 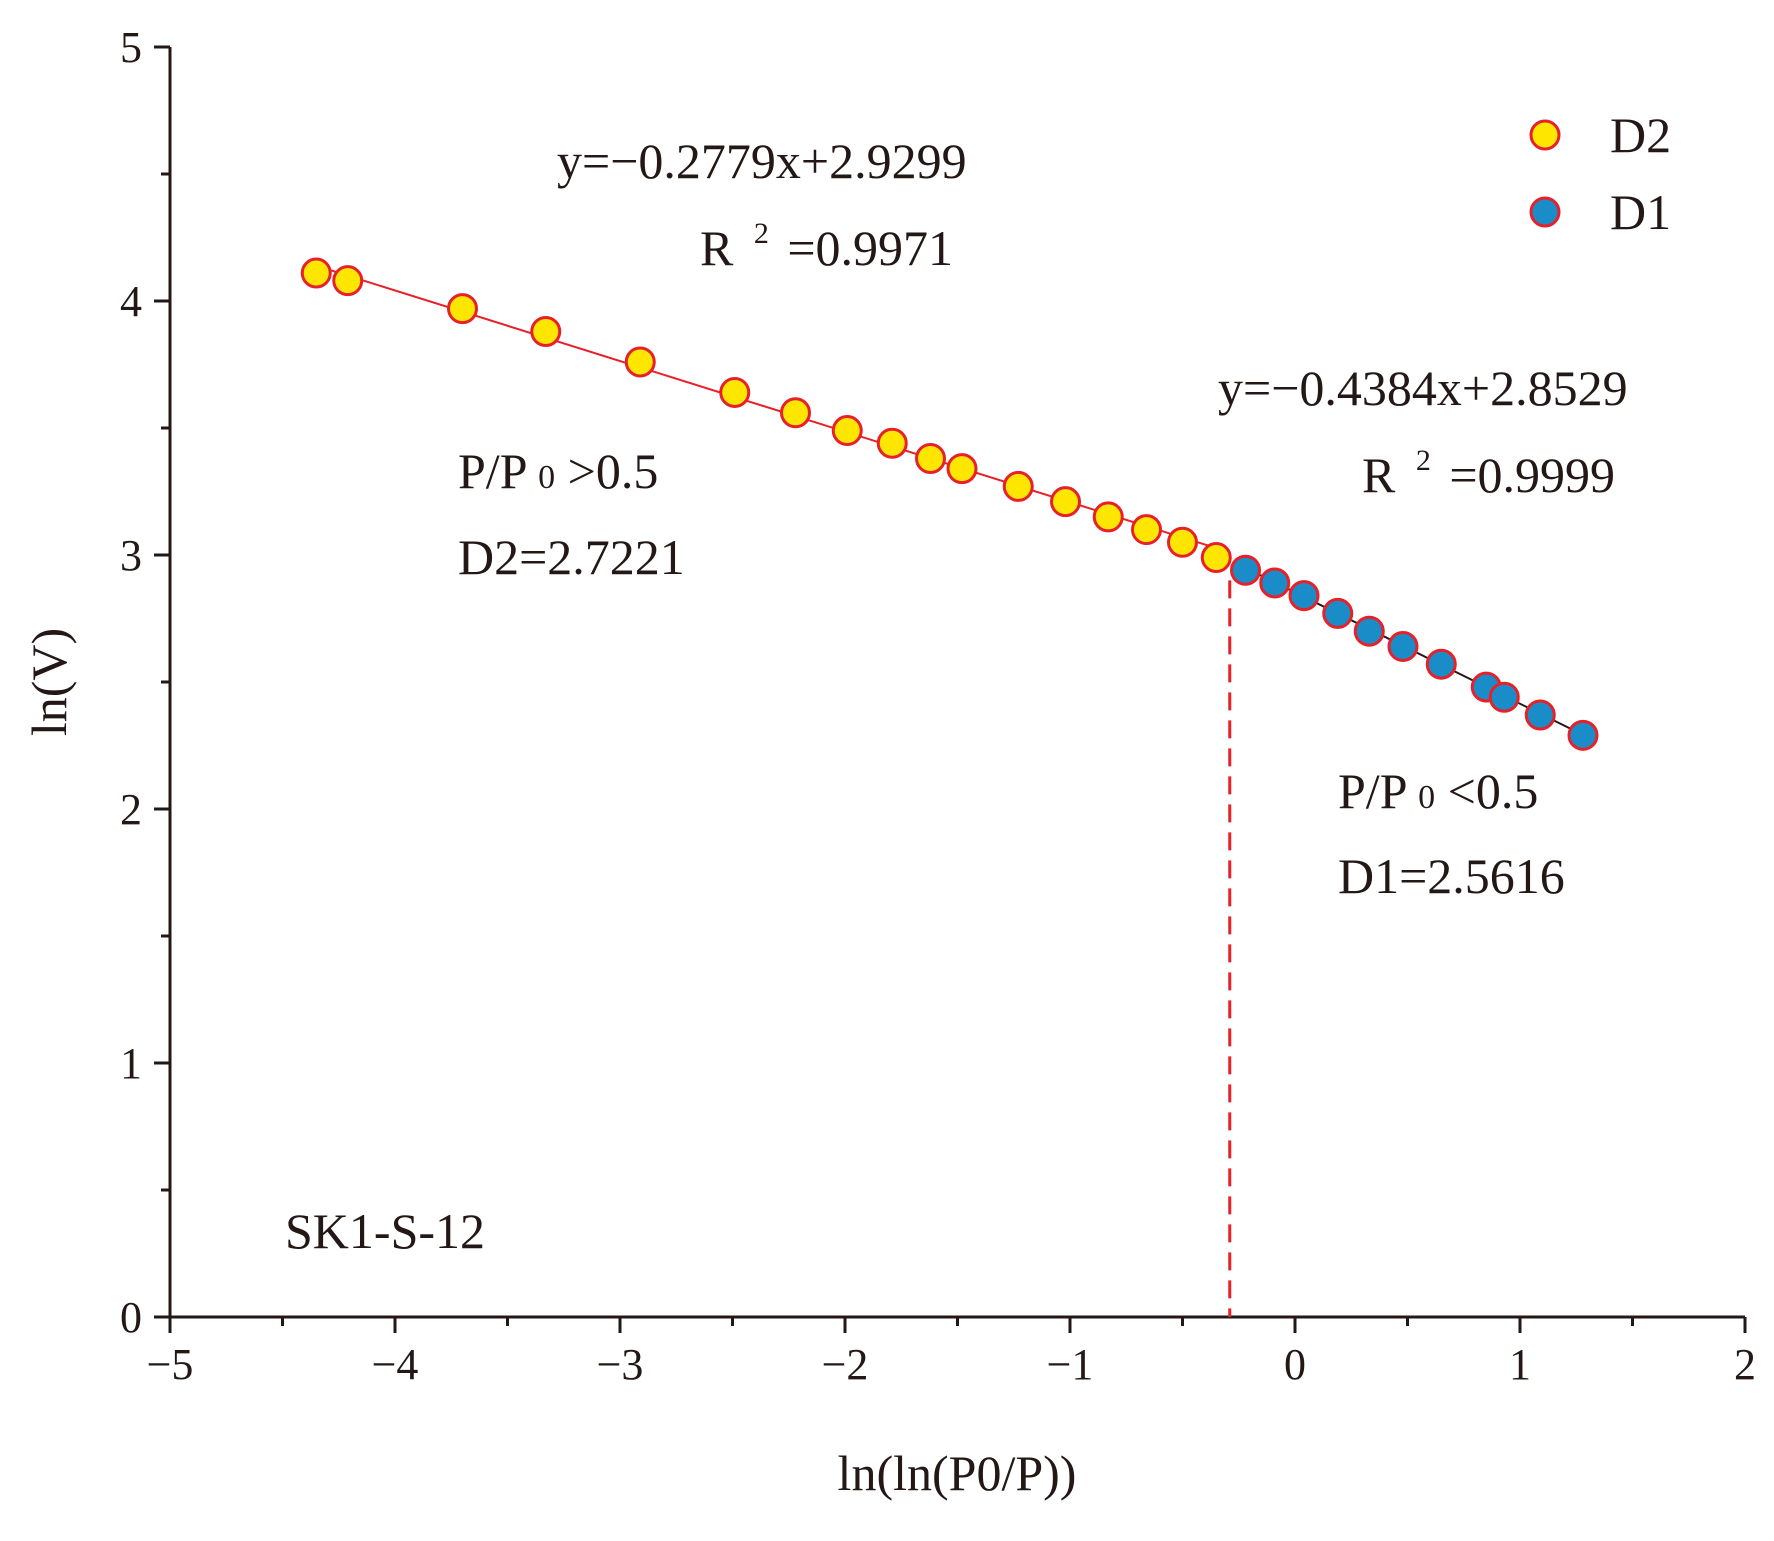 I want to click on legend-label-d2: D2, so click(x=1640, y=135).